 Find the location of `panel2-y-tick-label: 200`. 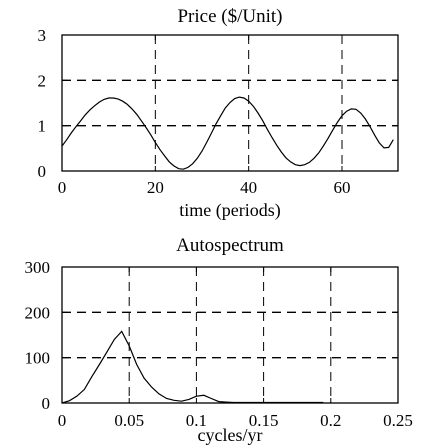

panel2-y-tick-label: 200 is located at coordinates (38, 312).